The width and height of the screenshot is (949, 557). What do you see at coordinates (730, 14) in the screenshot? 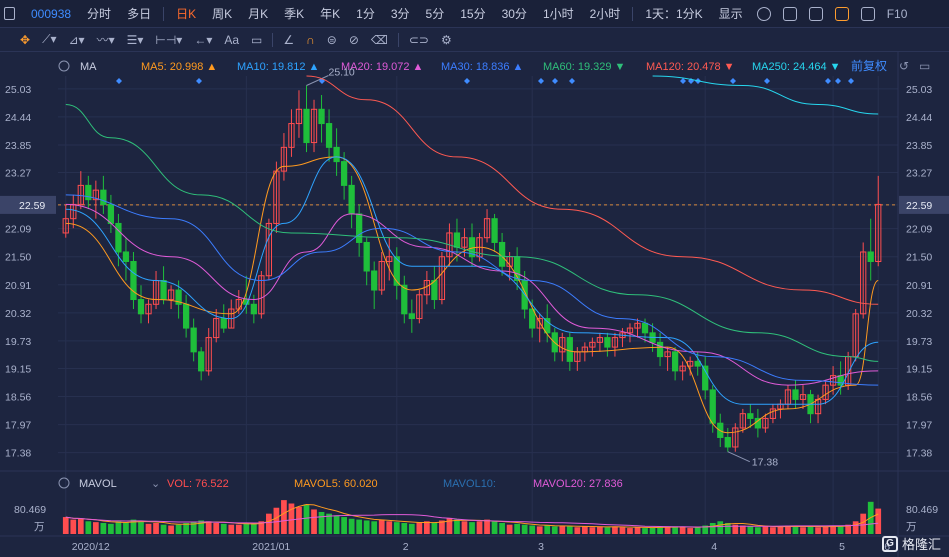
I see `display-button: 显示` at bounding box center [730, 14].